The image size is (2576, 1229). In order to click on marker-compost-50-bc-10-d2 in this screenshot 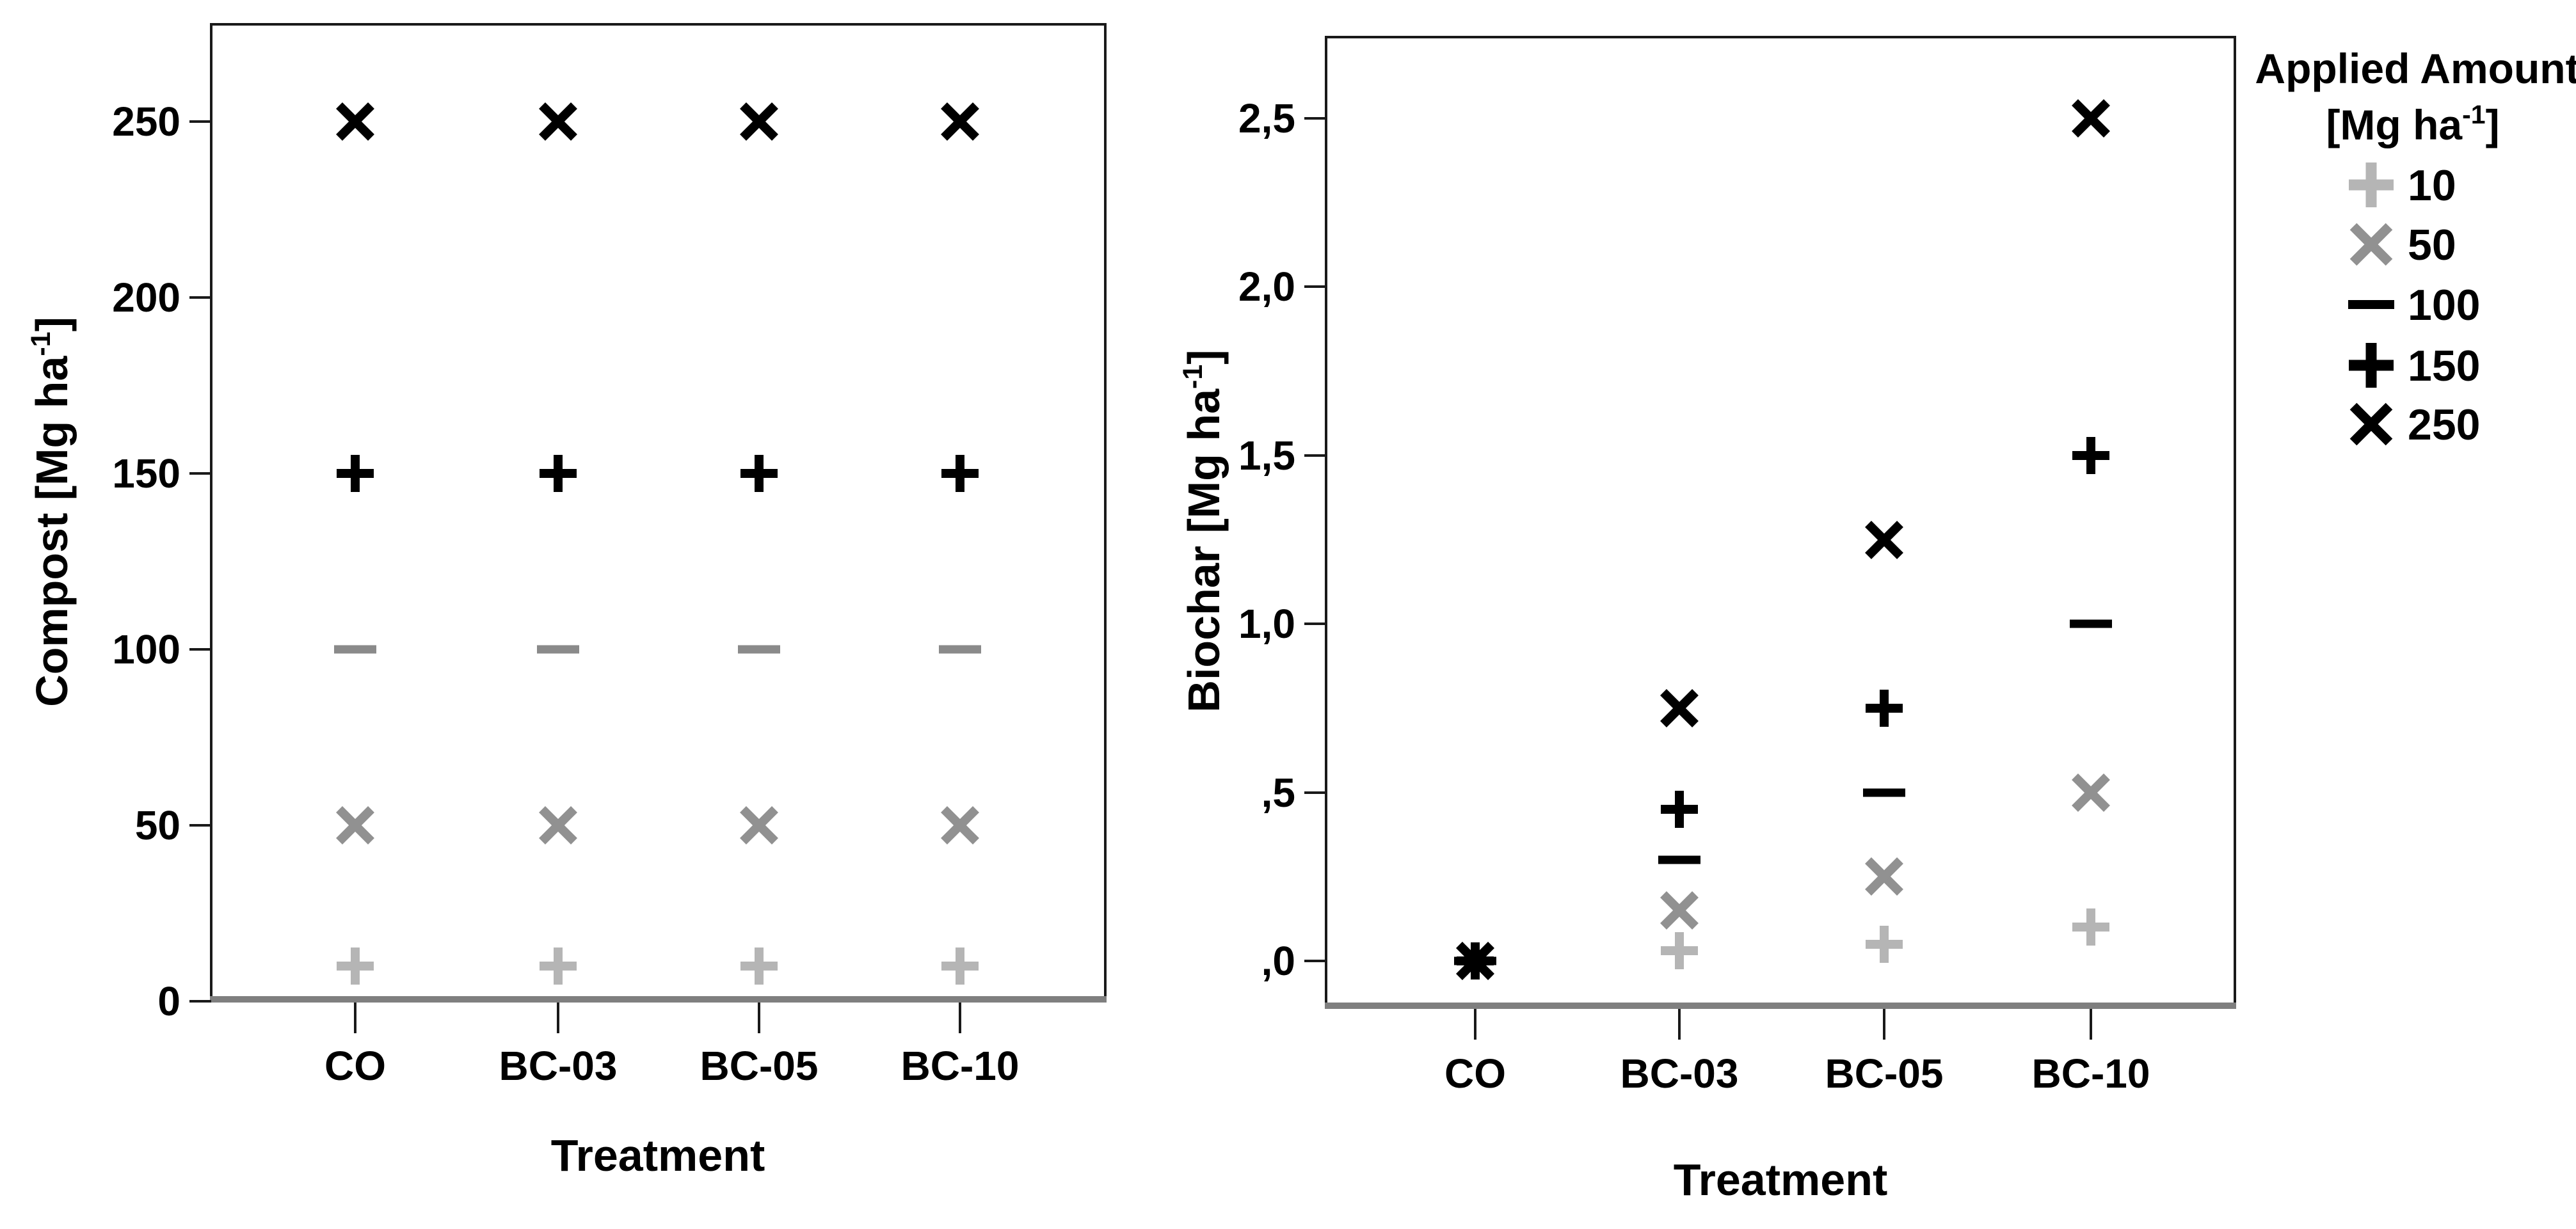, I will do `click(960, 825)`.